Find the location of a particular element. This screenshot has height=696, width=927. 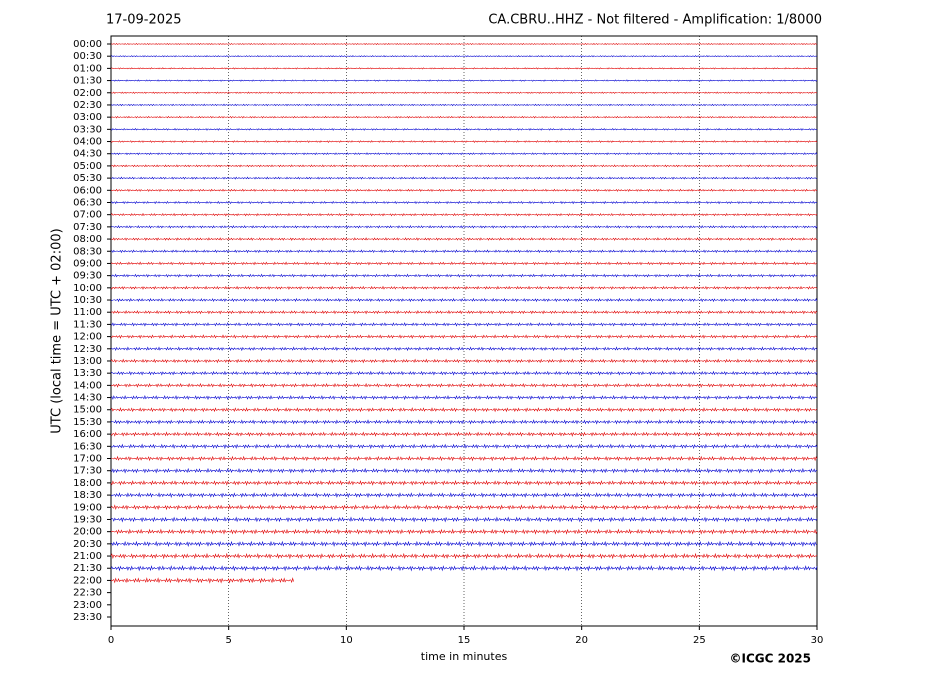

x-tick-label: 5 is located at coordinates (228, 640).